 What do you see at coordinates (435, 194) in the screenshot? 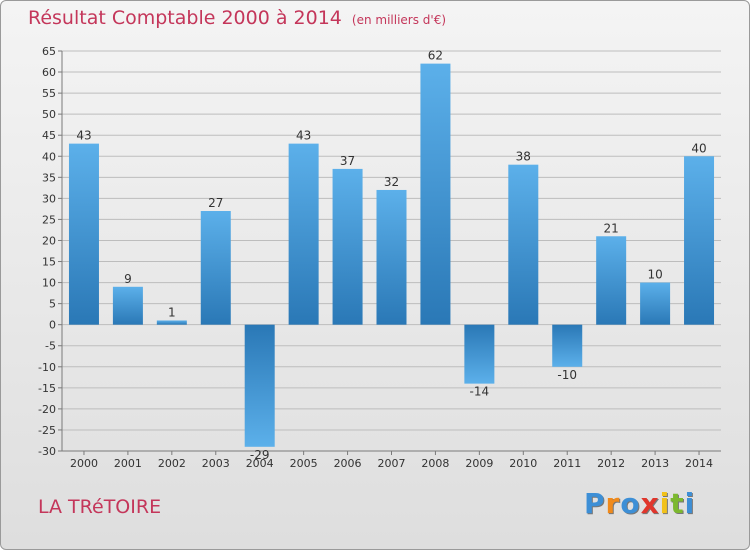
I see `bar-2008` at bounding box center [435, 194].